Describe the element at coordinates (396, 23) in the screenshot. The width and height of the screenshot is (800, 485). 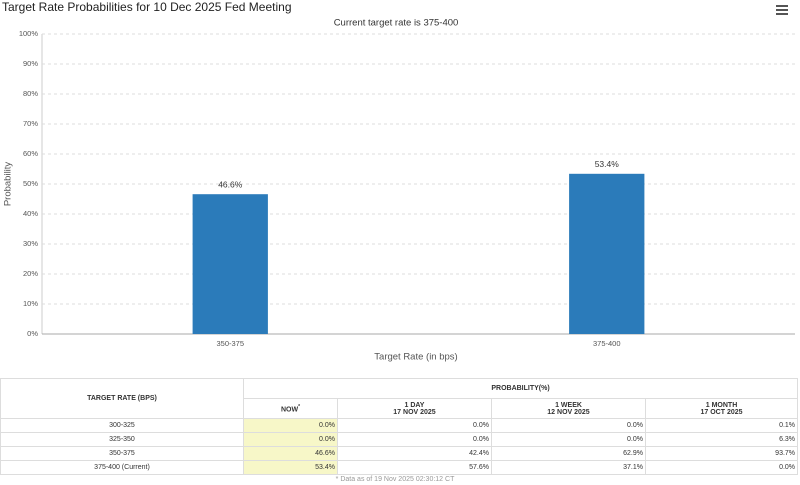
I see `chart-subtitle: Current target rate is 375-400` at that location.